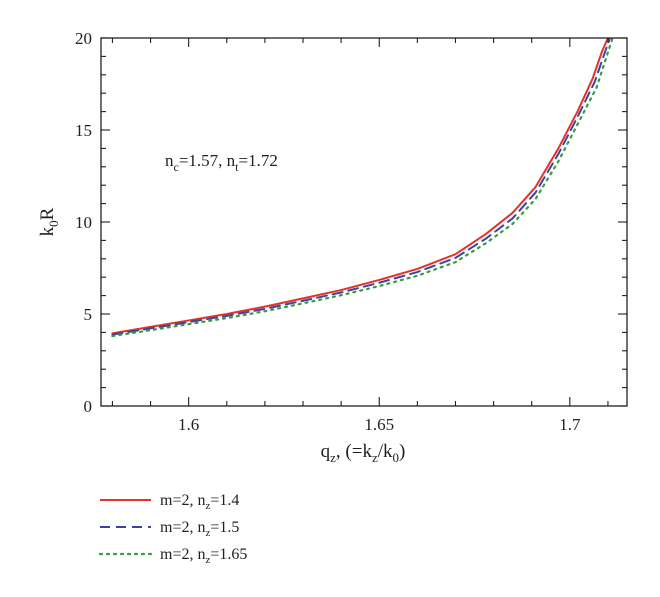 This screenshot has width=660, height=597. What do you see at coordinates (354, 451) in the screenshot?
I see `x-axis-title-part1: , (=k` at bounding box center [354, 451].